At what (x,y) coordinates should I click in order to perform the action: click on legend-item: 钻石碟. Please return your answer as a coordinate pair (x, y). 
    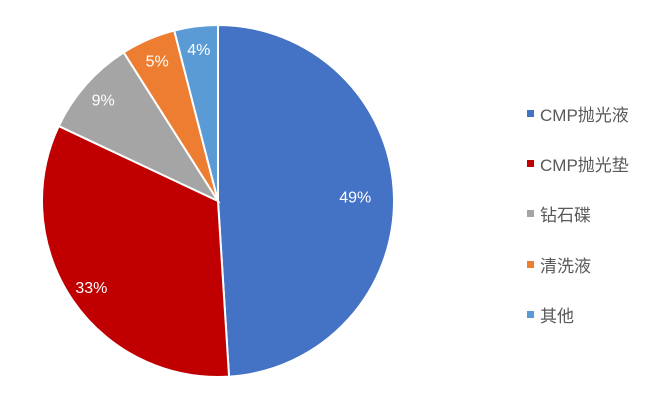
    Looking at the image, I should click on (578, 214).